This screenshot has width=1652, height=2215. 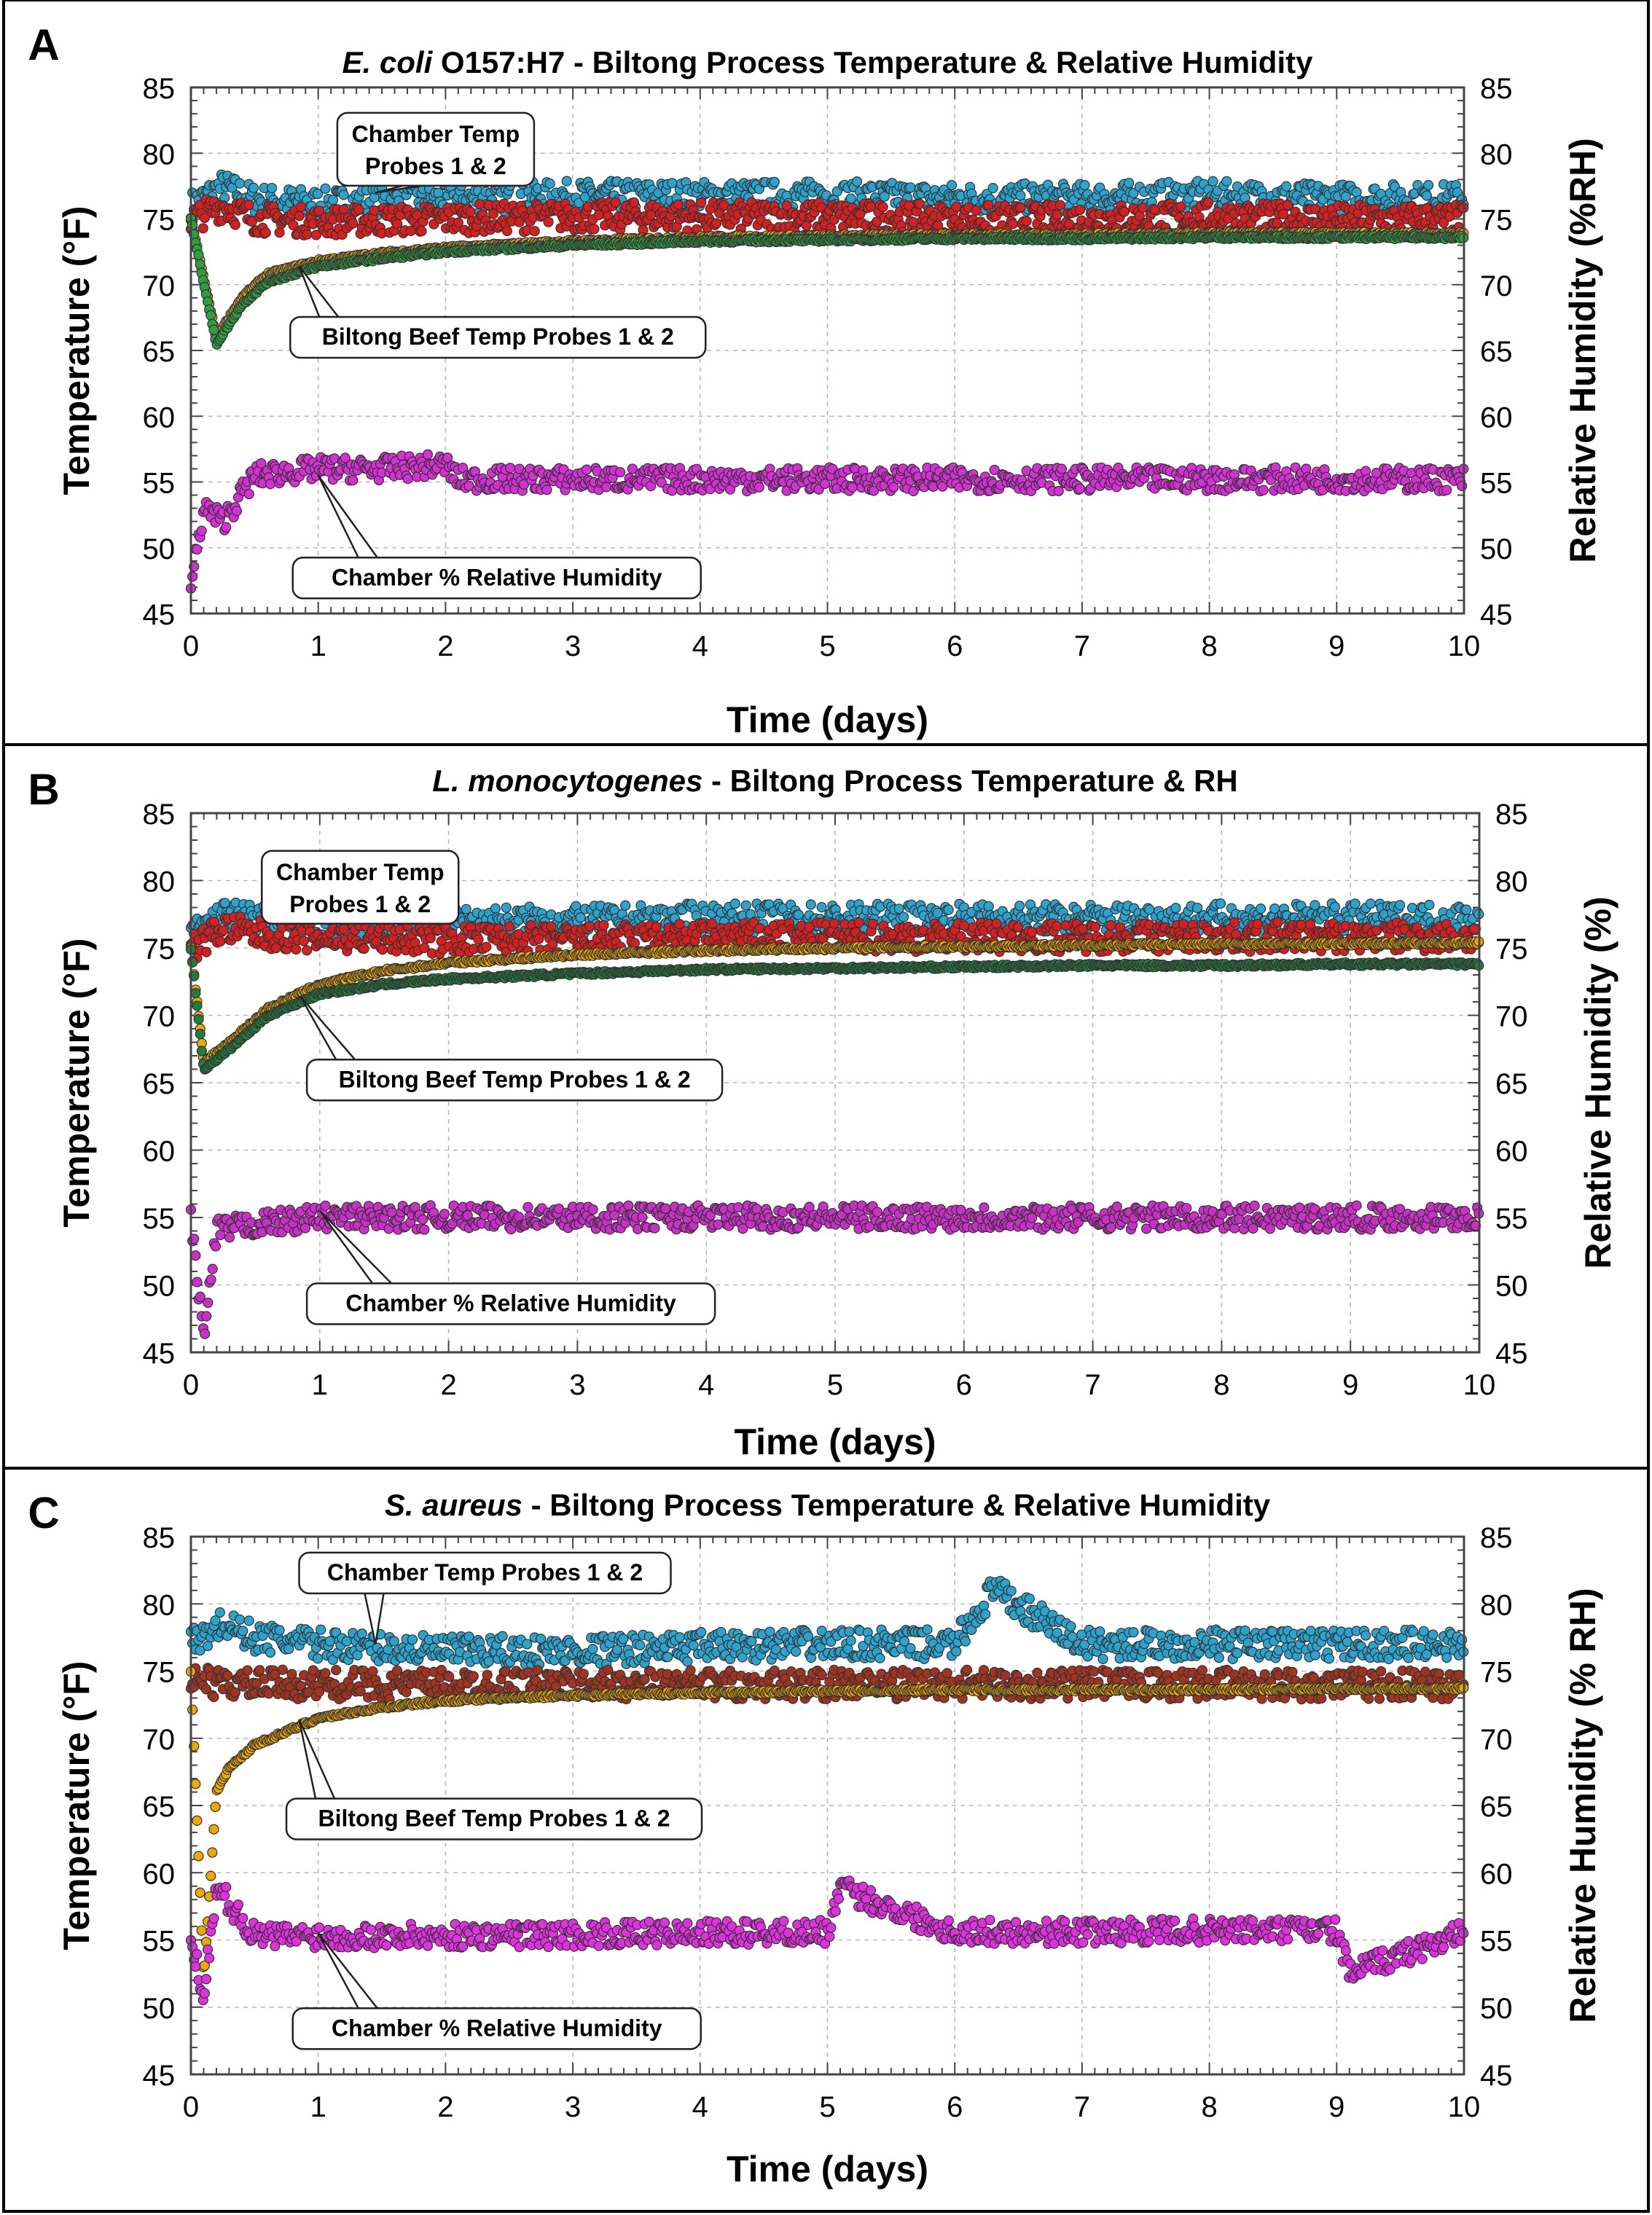 I want to click on y-axis-label: Temperature (°F), so click(x=76, y=350).